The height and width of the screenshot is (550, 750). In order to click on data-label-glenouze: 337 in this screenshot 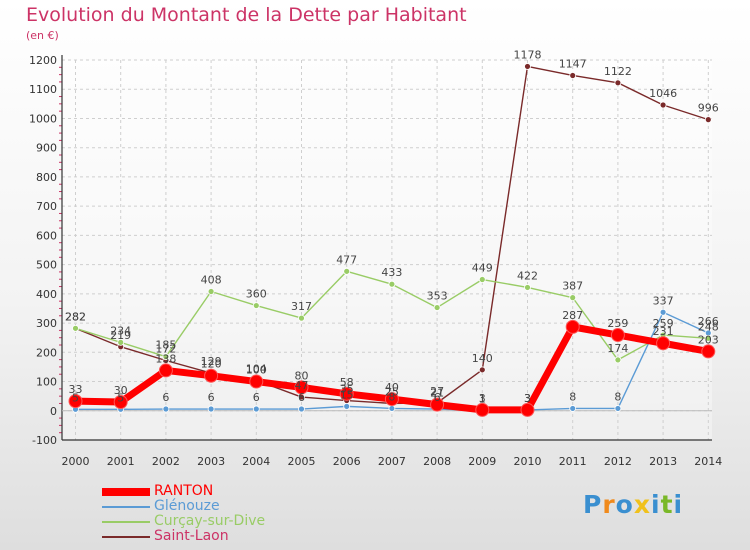, I will do `click(663, 300)`.